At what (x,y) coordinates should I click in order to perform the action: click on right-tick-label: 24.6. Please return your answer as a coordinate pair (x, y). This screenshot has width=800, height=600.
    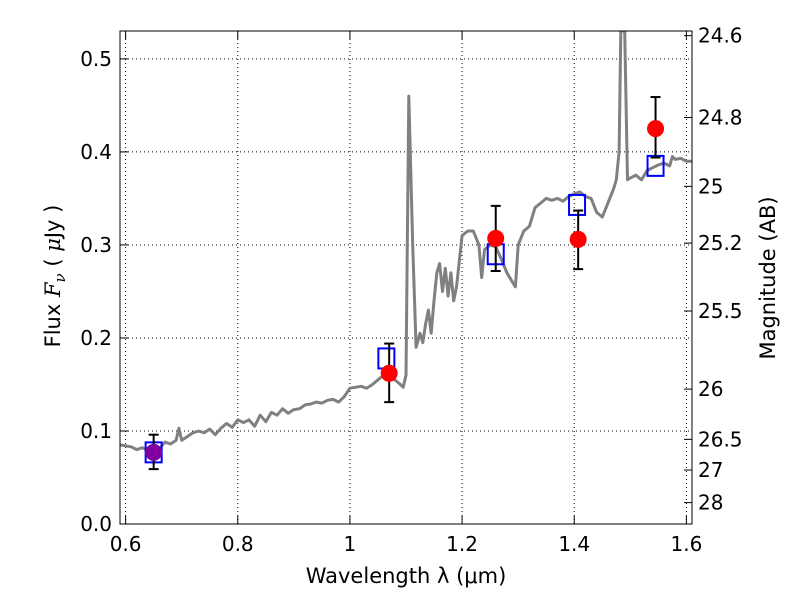
    Looking at the image, I should click on (720, 36).